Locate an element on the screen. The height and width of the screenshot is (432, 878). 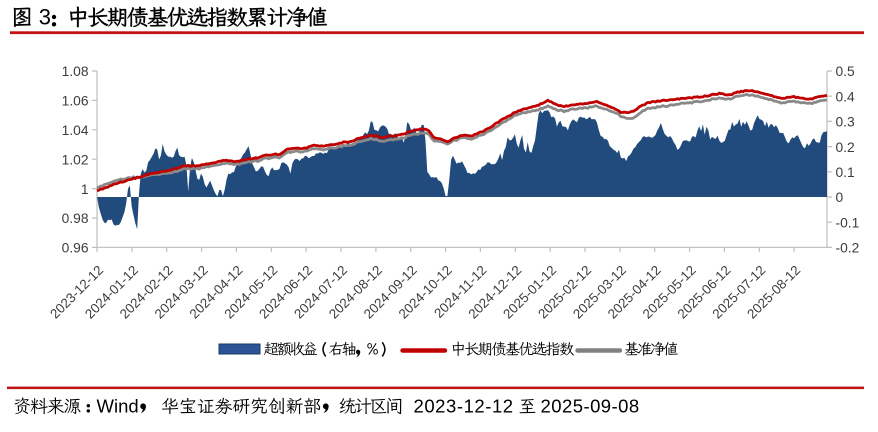
svg-text: 1.02 is located at coordinates (75, 159).